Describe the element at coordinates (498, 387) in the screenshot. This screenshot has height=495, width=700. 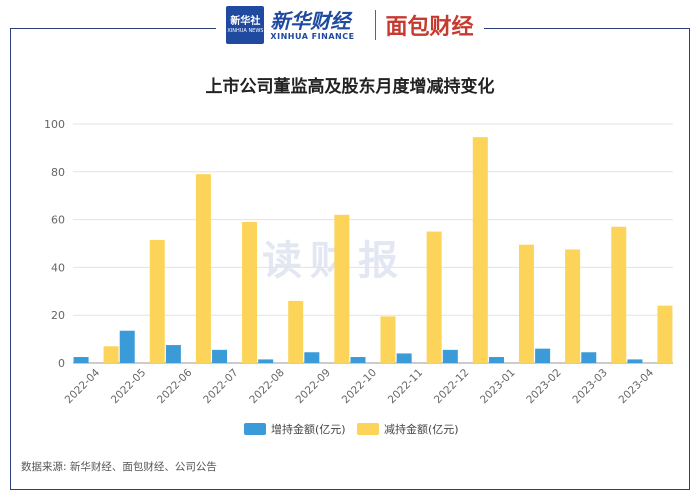
I see `x-tick-label: 2023-01` at that location.